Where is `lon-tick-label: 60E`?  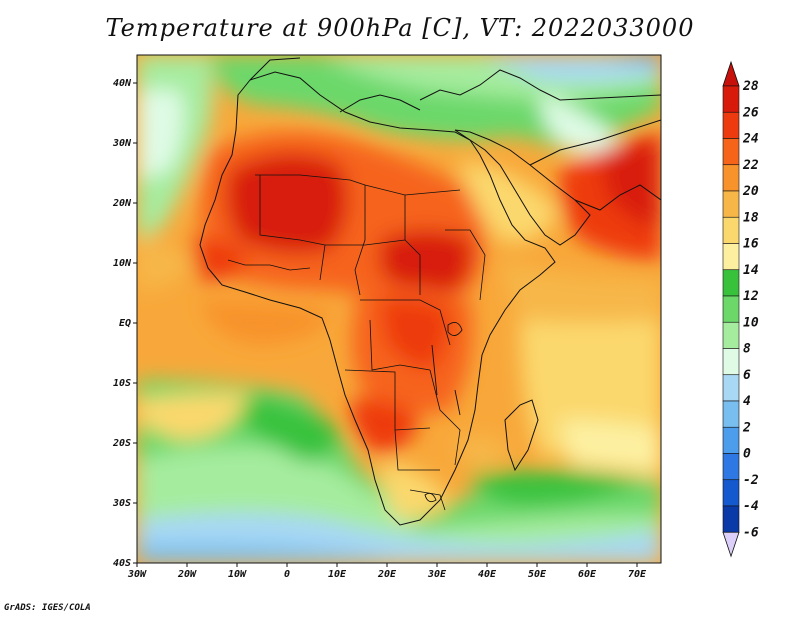 lon-tick-label: 60E is located at coordinates (587, 574).